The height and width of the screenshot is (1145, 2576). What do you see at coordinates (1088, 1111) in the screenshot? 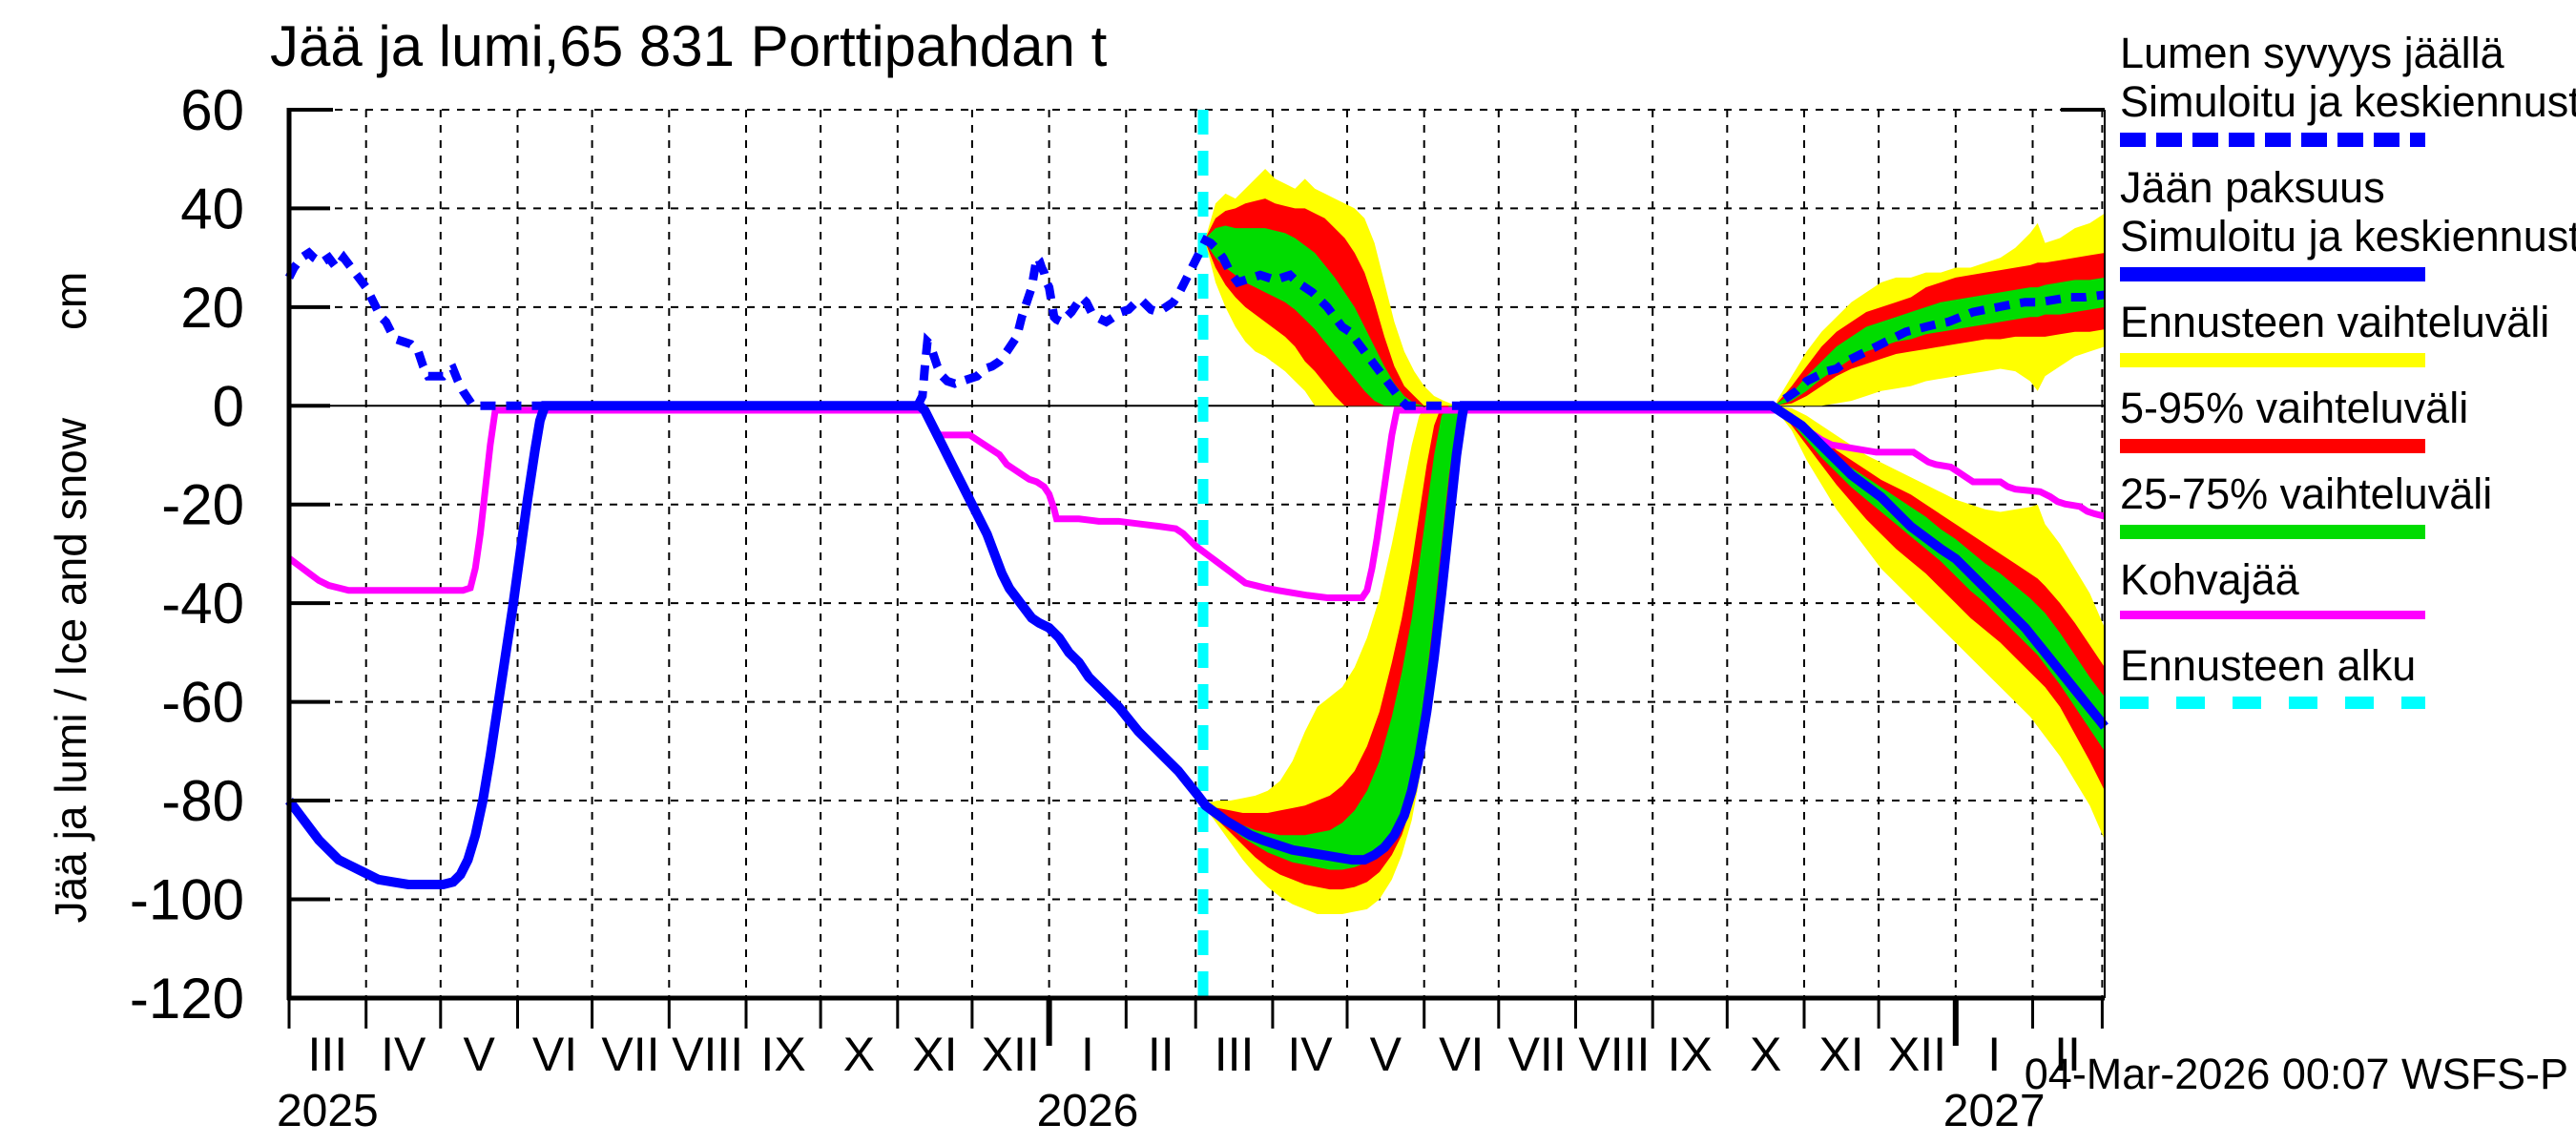
I see `year-tick-label: 2026` at bounding box center [1088, 1111].